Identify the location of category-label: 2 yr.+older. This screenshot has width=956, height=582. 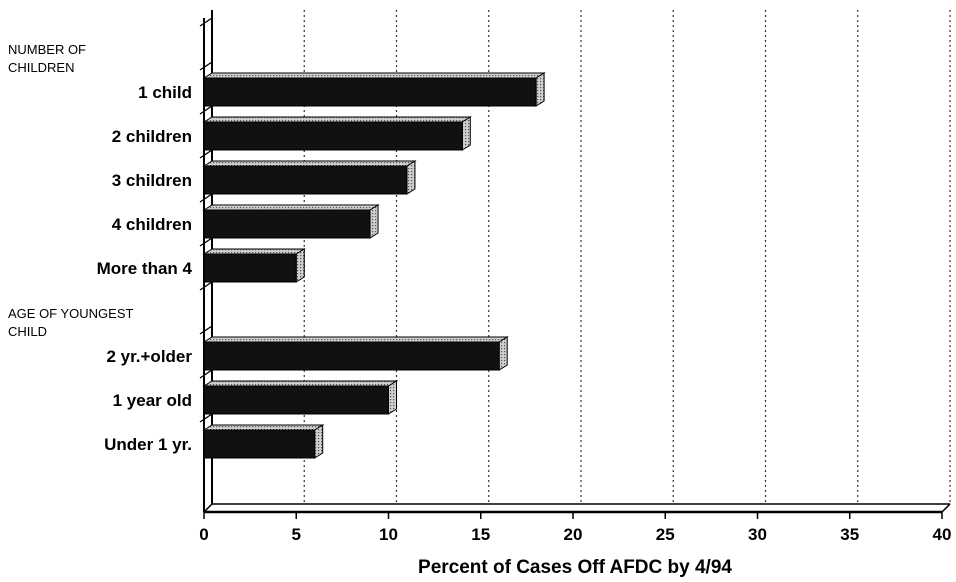
(149, 356).